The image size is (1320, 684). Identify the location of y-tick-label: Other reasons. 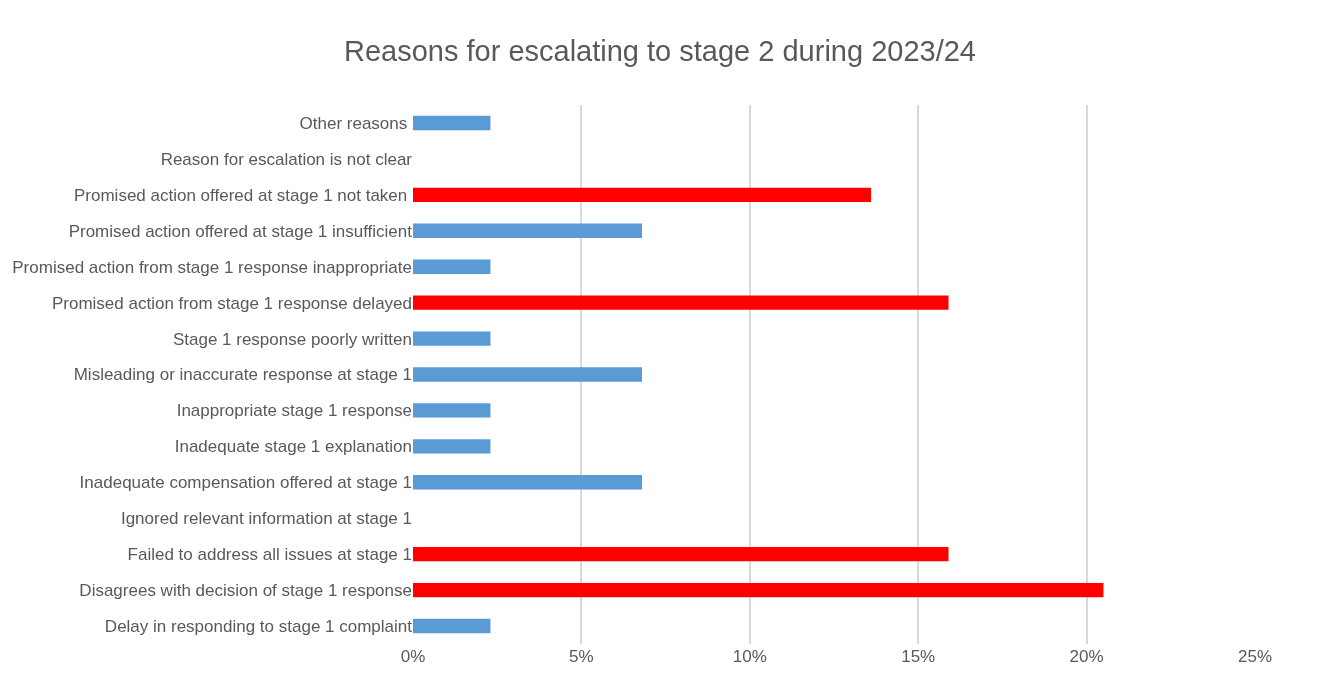
(355, 123).